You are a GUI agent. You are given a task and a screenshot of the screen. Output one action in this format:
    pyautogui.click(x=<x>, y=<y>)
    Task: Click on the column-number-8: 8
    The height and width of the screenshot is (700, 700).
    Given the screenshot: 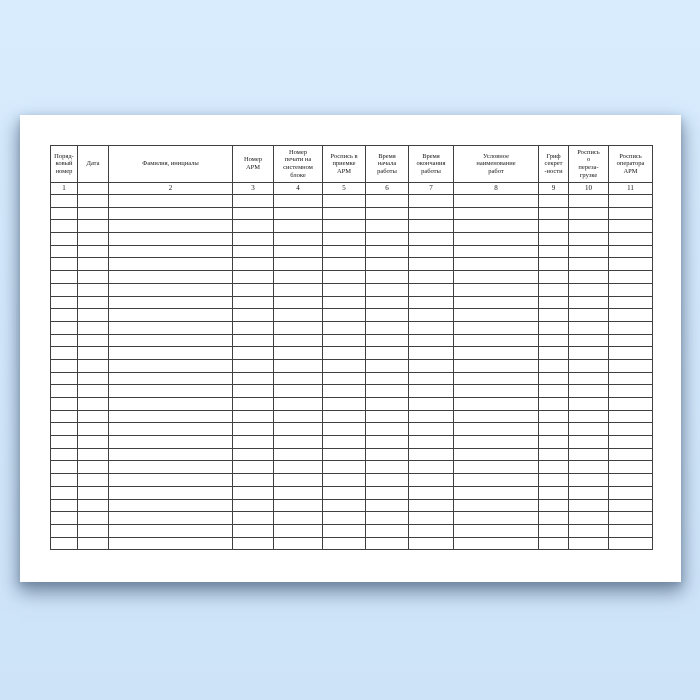 What is the action you would take?
    pyautogui.click(x=496, y=188)
    